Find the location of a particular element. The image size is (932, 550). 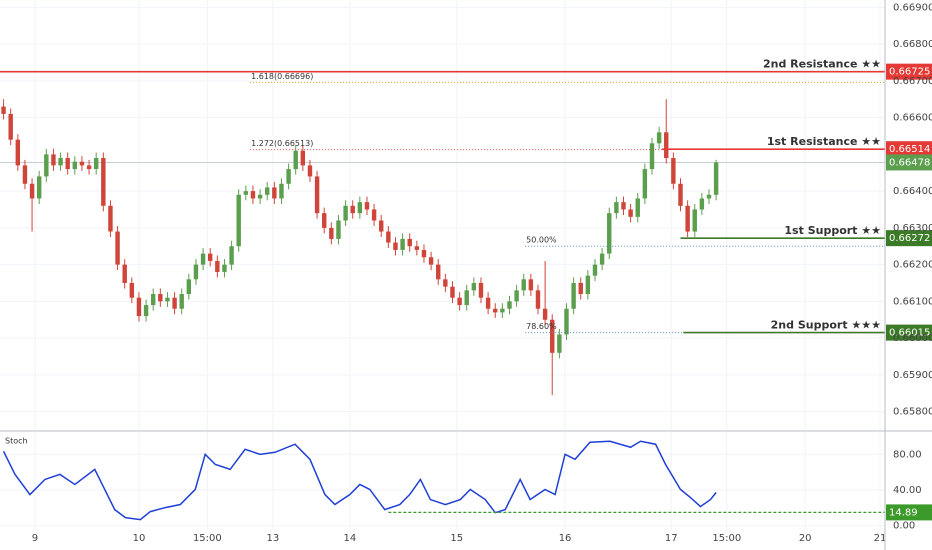

fib-label: 78.60% is located at coordinates (541, 326).